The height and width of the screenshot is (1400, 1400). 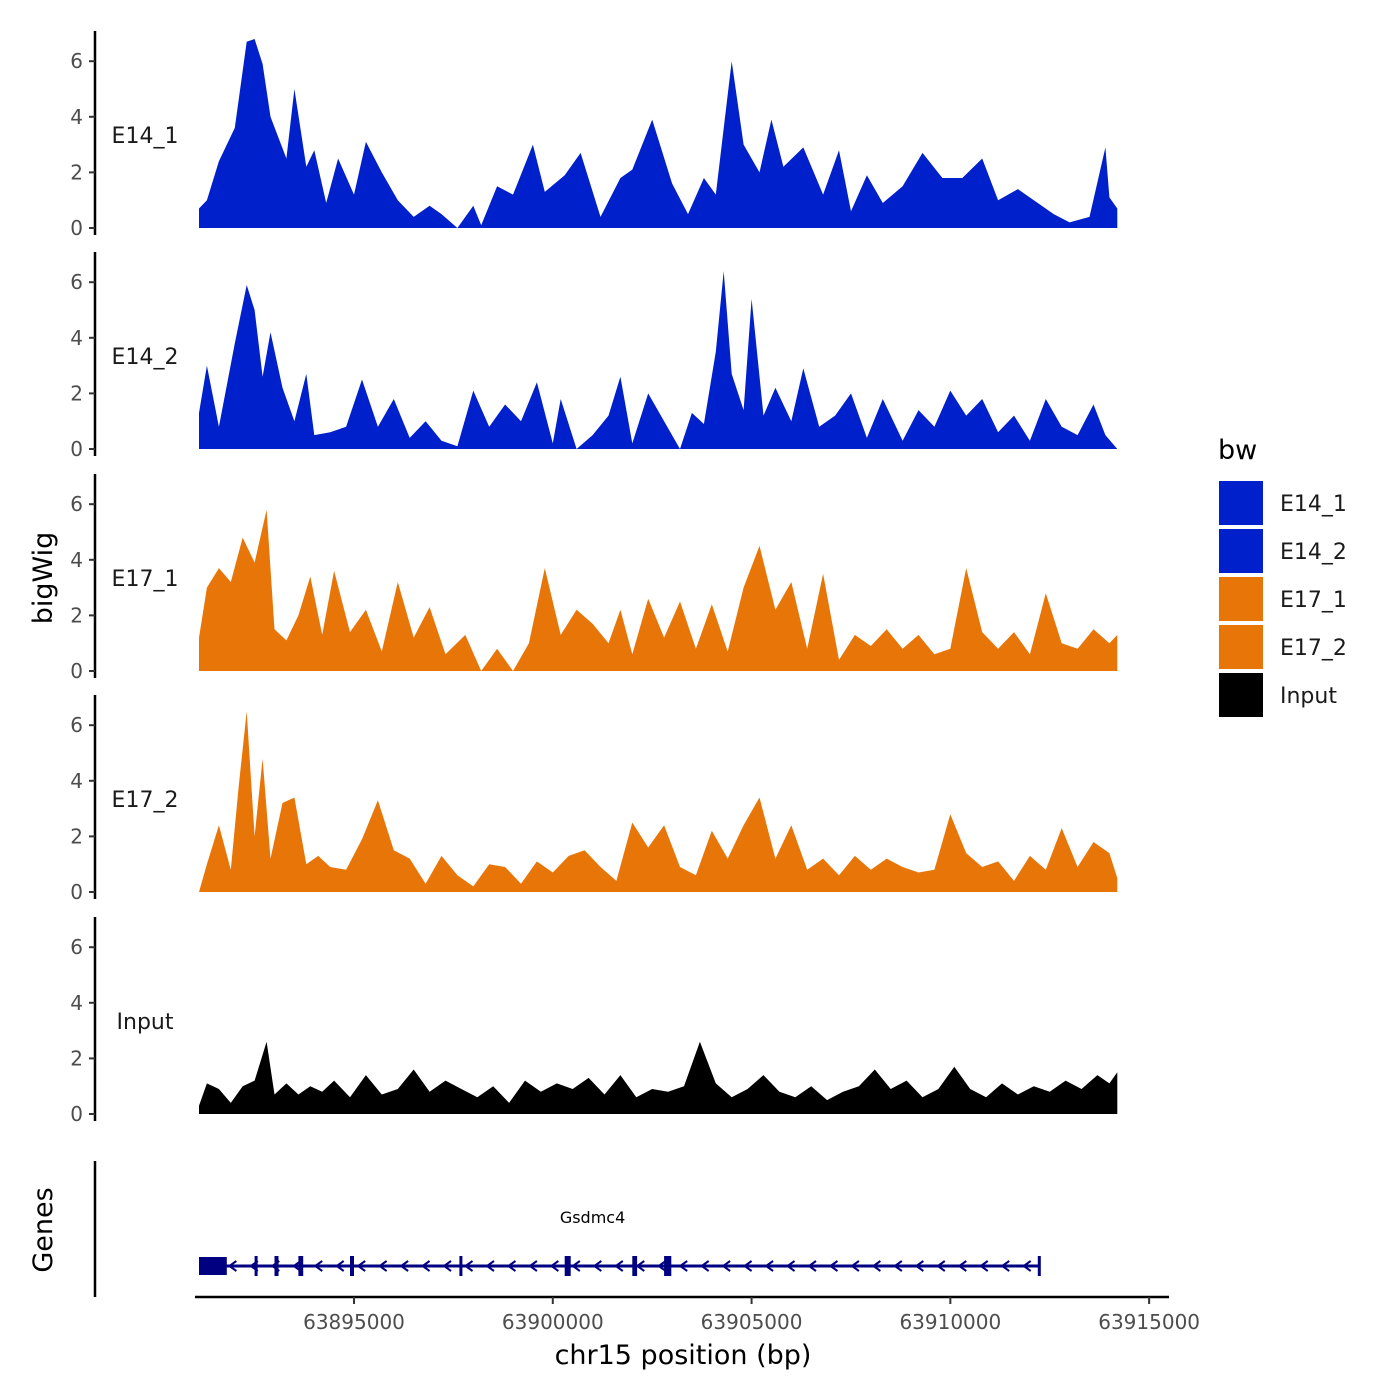 I want to click on genes-axis-title: Genes, so click(x=43, y=1229).